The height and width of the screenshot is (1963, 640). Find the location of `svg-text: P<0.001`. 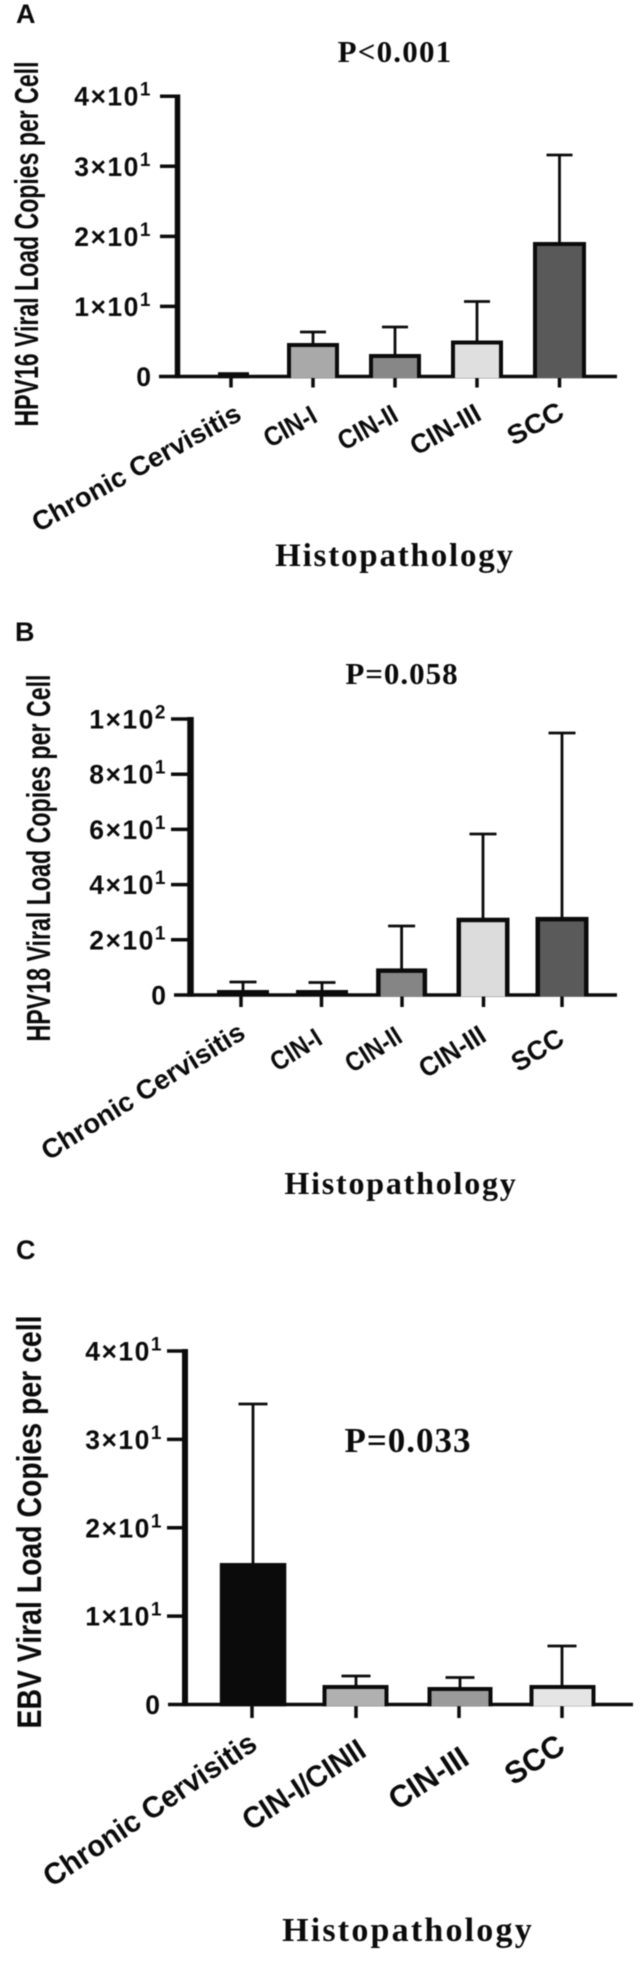

svg-text: P<0.001 is located at coordinates (395, 51).